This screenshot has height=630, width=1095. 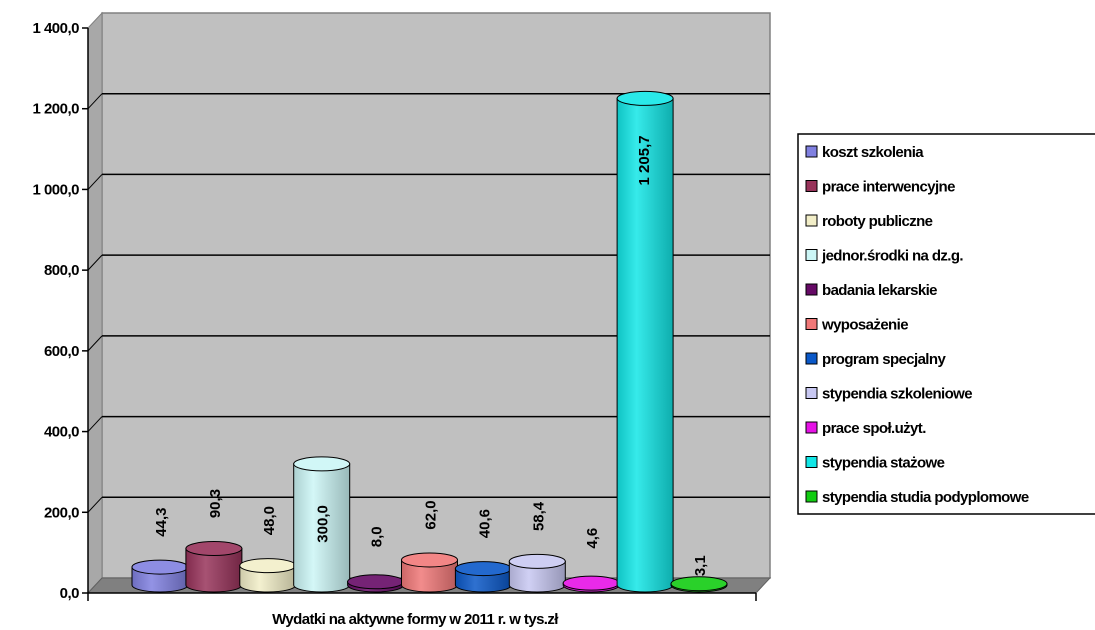 What do you see at coordinates (864, 325) in the screenshot?
I see `legend-label: wyposażenie` at bounding box center [864, 325].